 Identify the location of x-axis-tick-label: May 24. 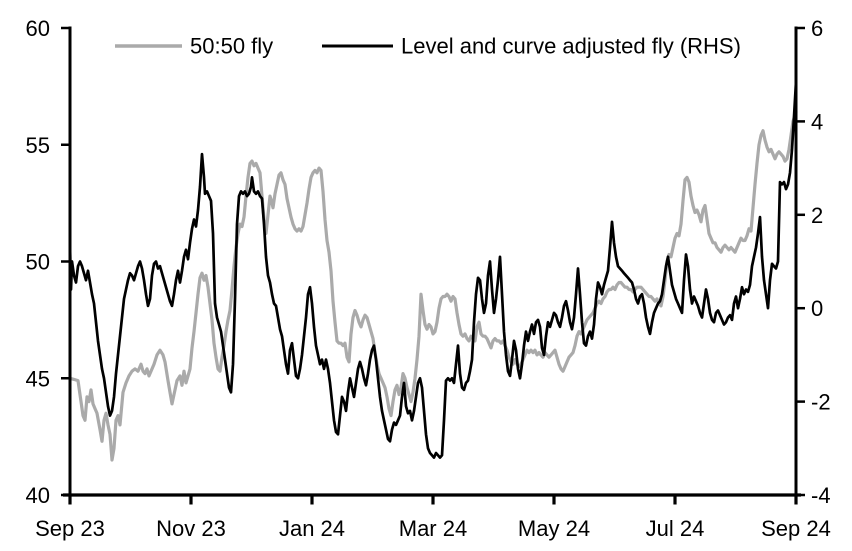
(554, 528).